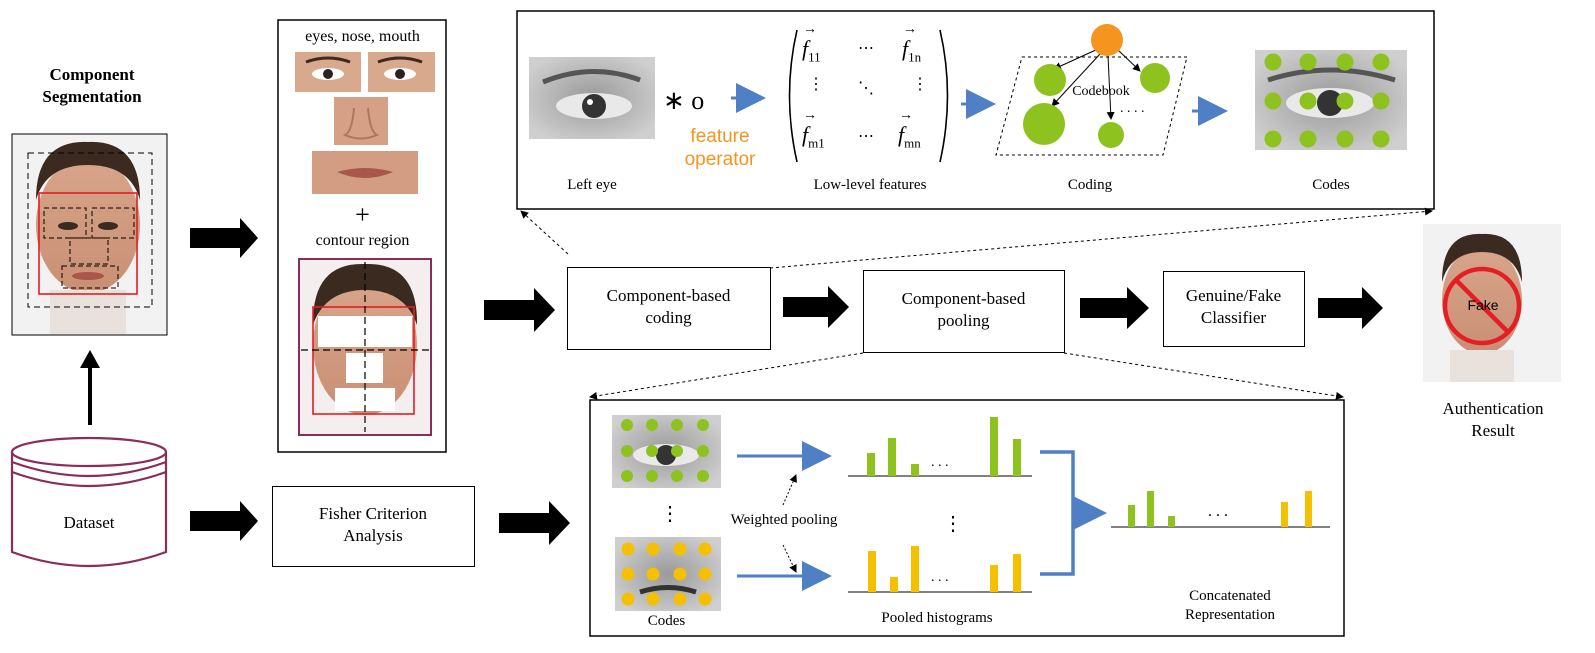 Image resolution: width=1595 pixels, height=653 pixels. I want to click on components-top-label: eyes, nose, mouth, so click(362, 36).